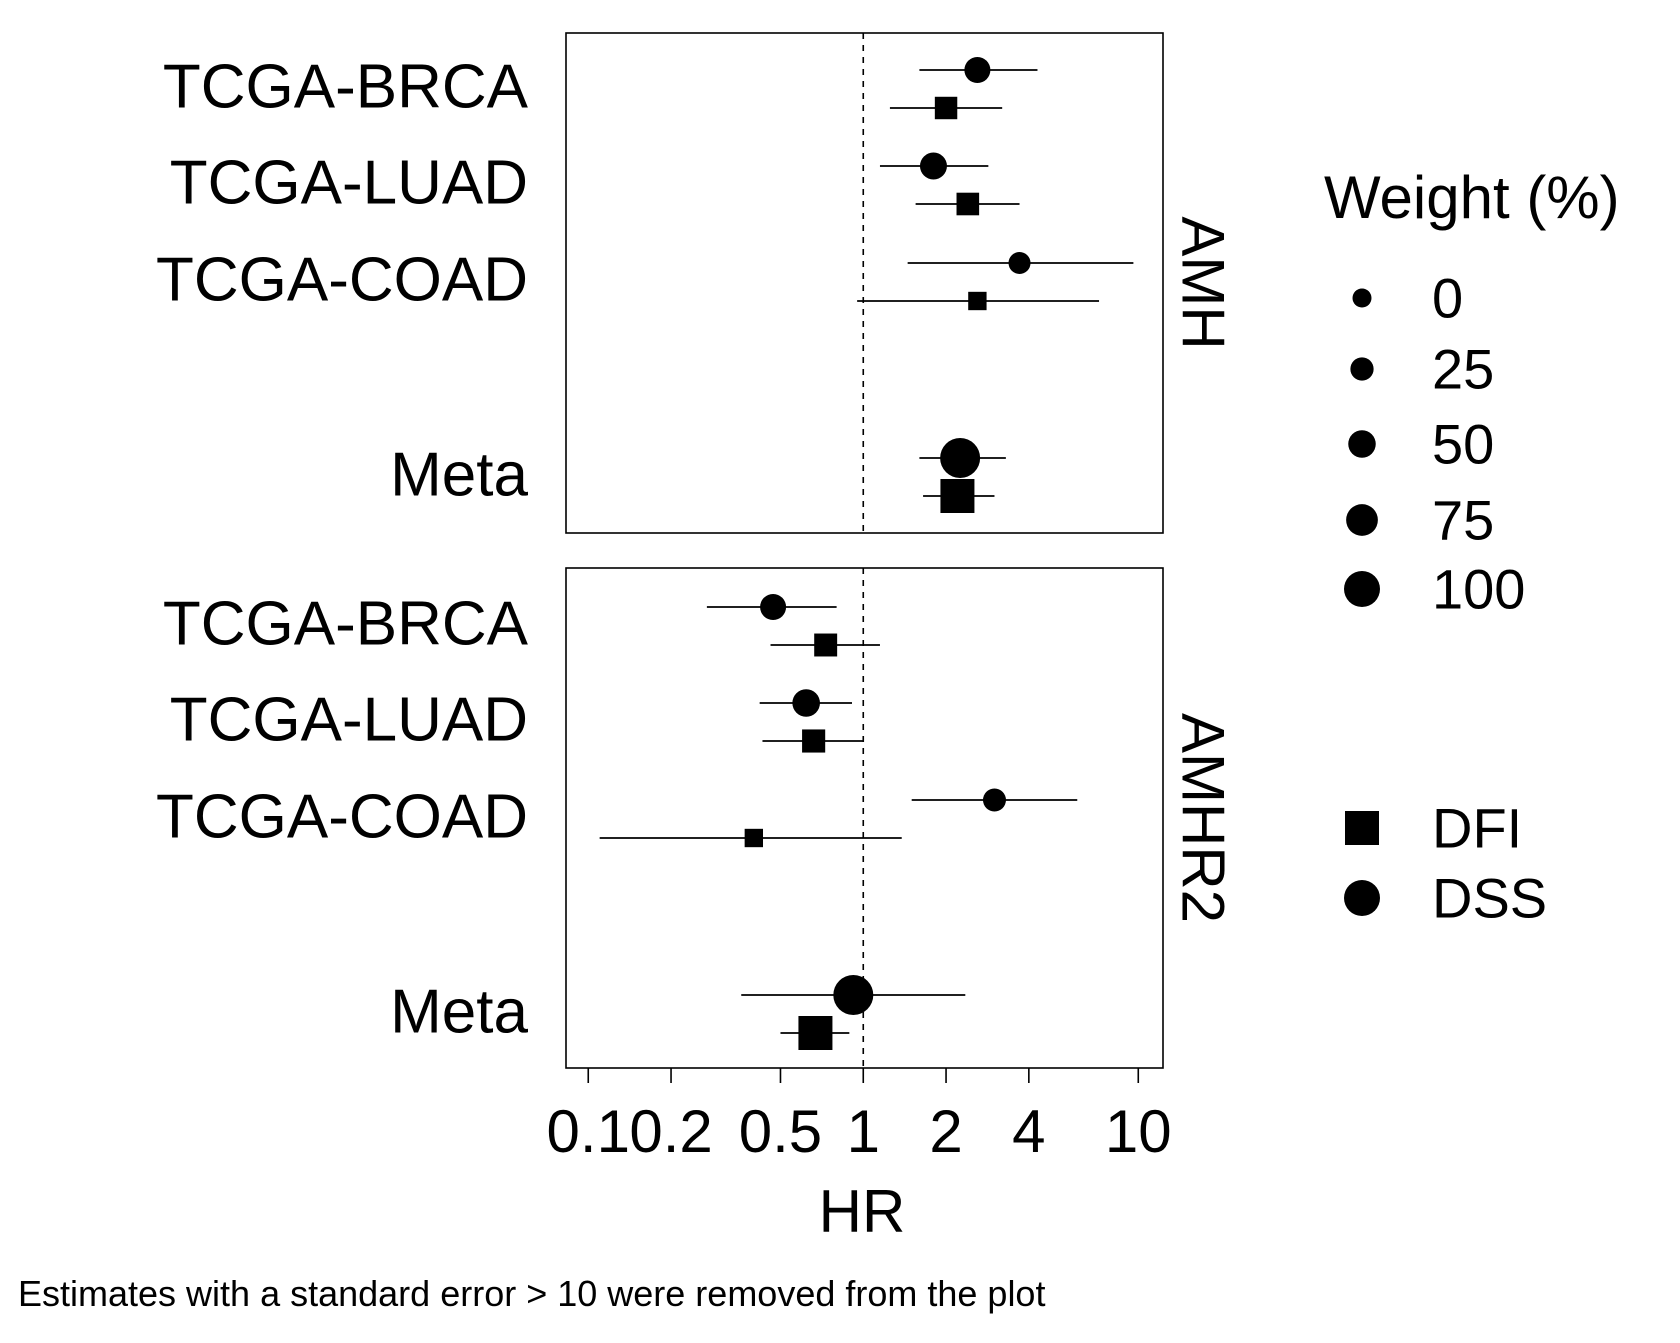 This screenshot has width=1680, height=1343. What do you see at coordinates (1028, 1131) in the screenshot?
I see `x-tick-label: 4` at bounding box center [1028, 1131].